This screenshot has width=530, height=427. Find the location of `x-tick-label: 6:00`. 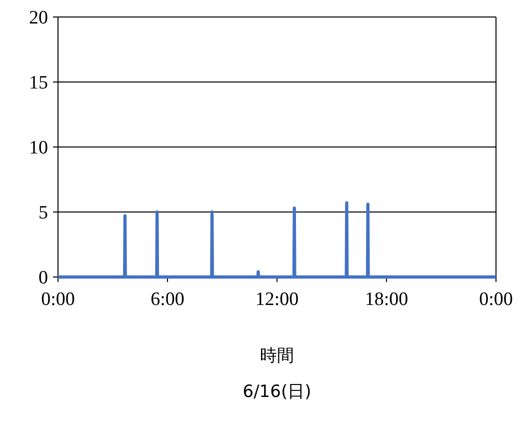

x-tick-label: 6:00 is located at coordinates (167, 299).